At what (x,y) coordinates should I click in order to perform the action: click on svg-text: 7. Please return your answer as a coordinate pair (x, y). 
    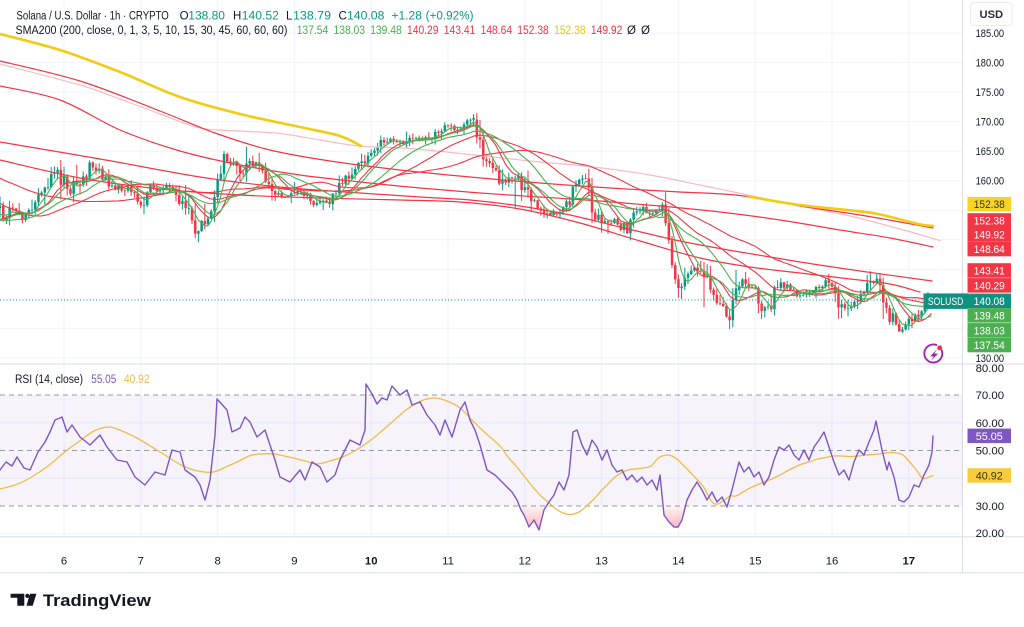
    Looking at the image, I should click on (141, 562).